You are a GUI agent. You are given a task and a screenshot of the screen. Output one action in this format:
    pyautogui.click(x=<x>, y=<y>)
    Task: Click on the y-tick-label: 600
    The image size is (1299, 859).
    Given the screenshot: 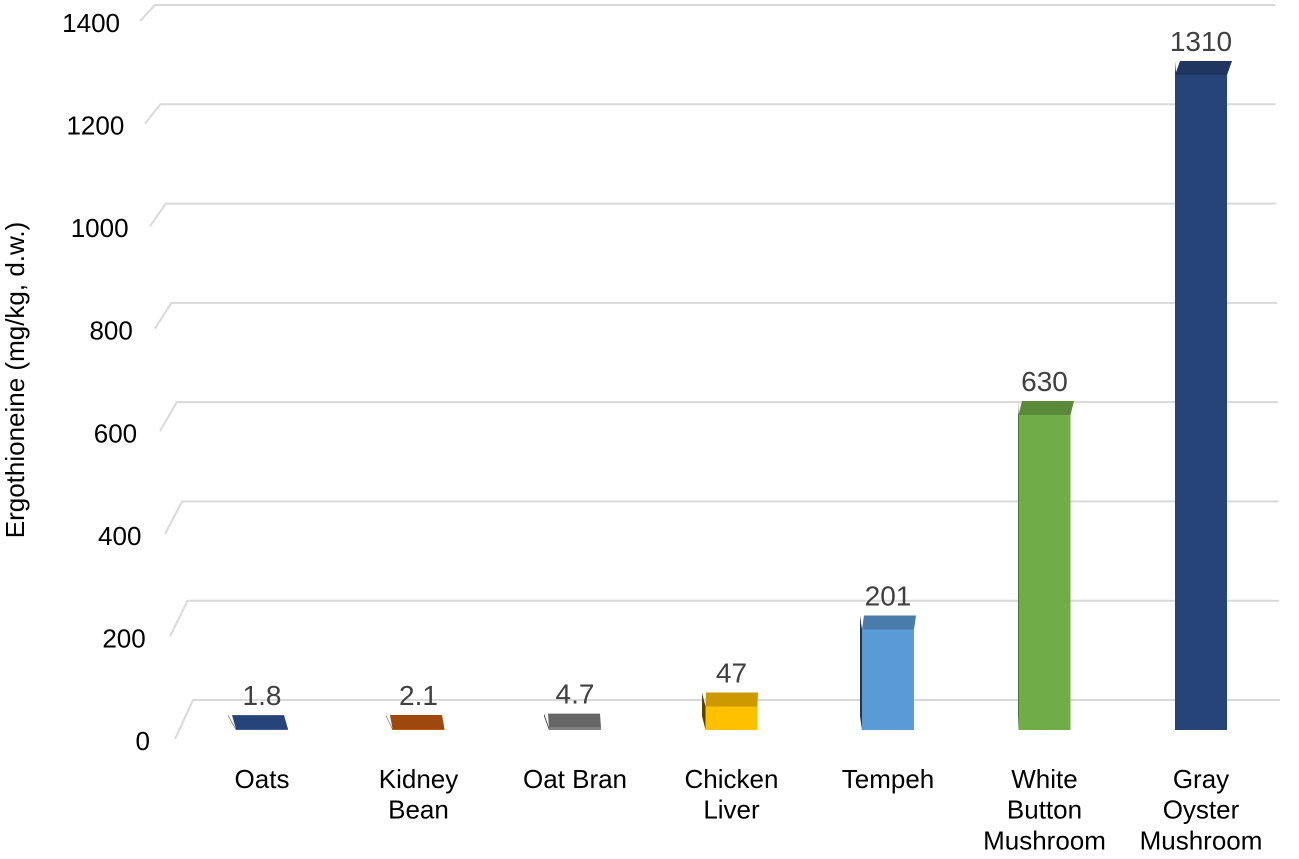 What is the action you would take?
    pyautogui.click(x=115, y=433)
    